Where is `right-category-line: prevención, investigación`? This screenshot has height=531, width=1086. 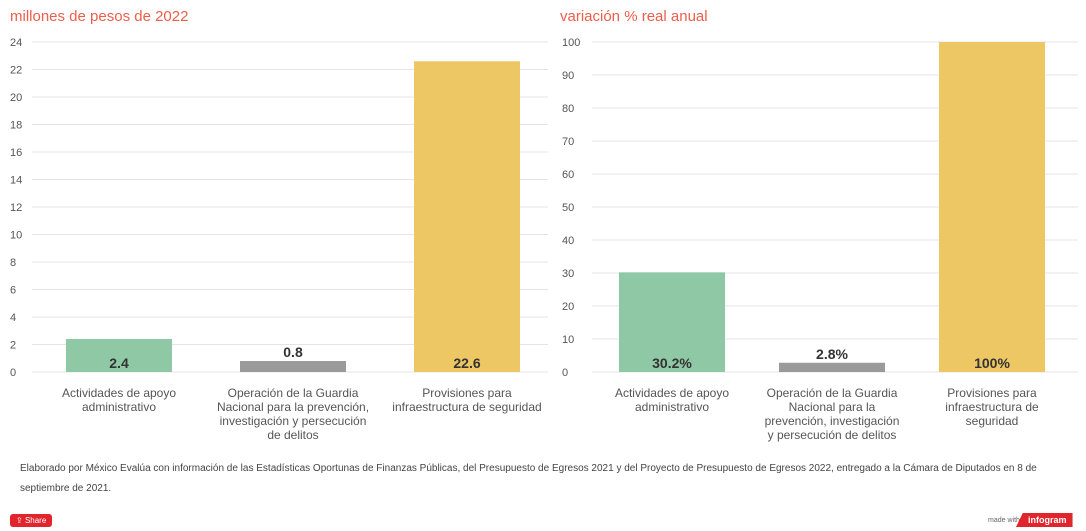 right-category-line: prevención, investigación is located at coordinates (832, 421).